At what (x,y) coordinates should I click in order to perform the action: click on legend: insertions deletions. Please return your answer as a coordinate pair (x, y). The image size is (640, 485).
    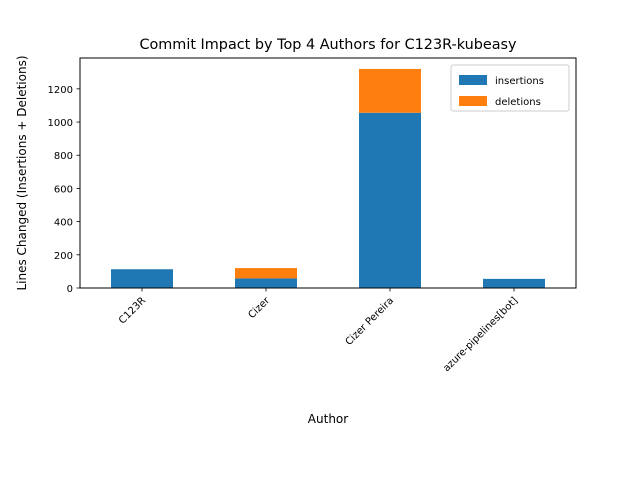
    Looking at the image, I should click on (510, 88).